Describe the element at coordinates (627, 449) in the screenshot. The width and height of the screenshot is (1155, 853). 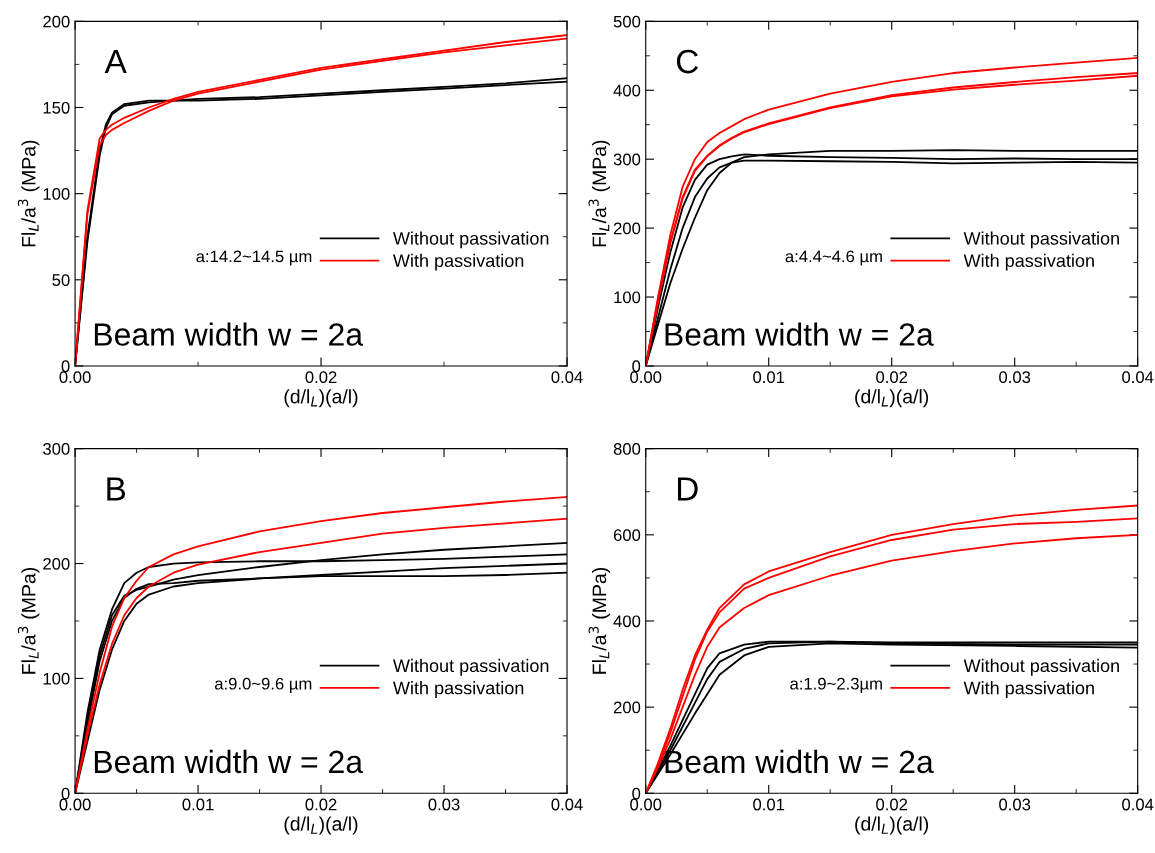
I see `y-tick-label: 800` at that location.